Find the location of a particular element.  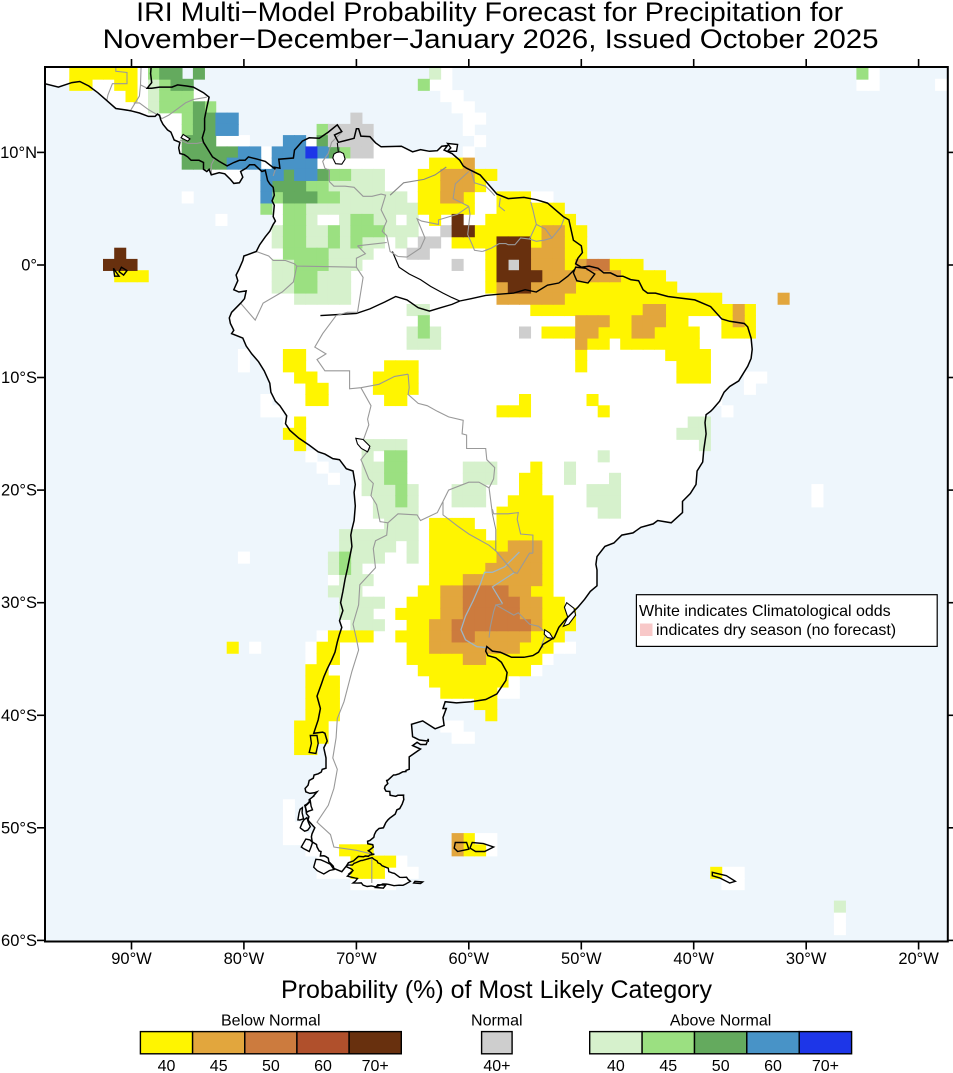

svg-text: 20°S is located at coordinates (19, 491).